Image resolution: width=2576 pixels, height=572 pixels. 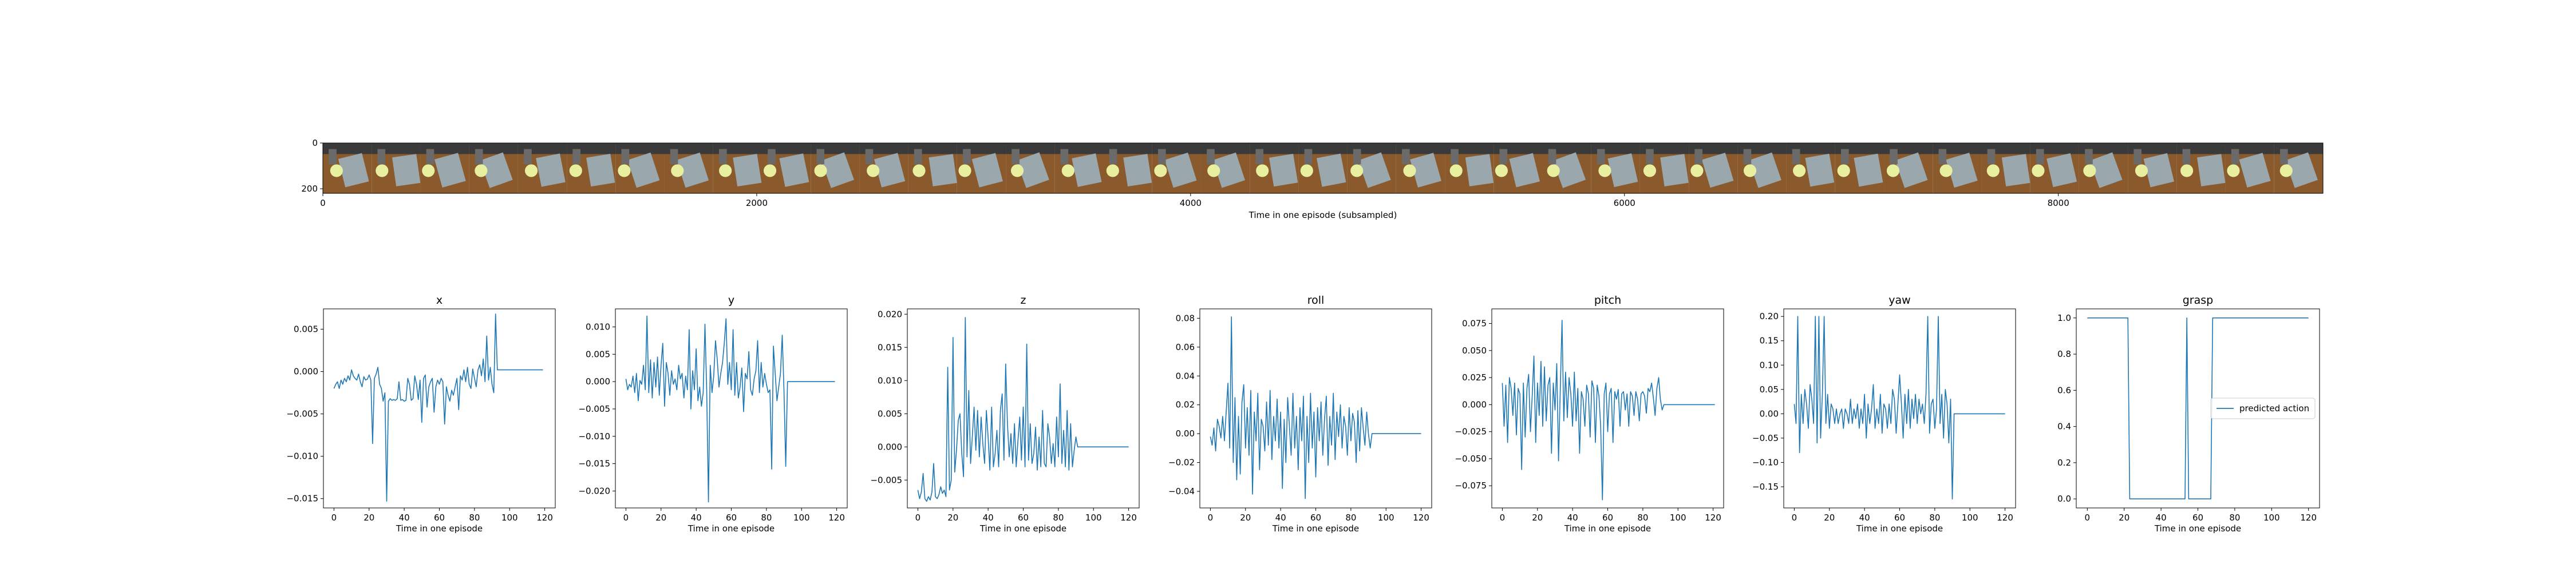 I want to click on x-tick-label: 2000, so click(x=757, y=203).